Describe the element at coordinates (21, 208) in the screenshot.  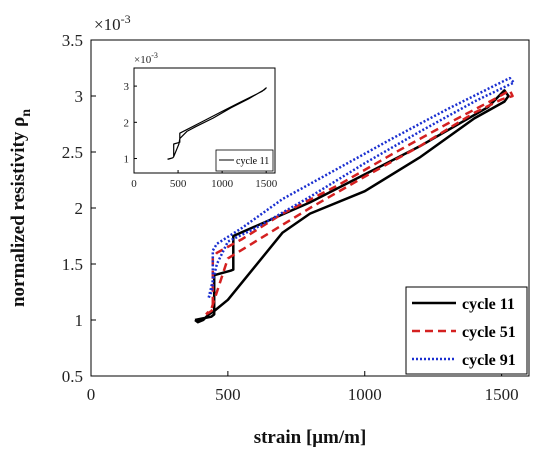
I see `main-y-axis-label: normalized resistivity ρn` at that location.